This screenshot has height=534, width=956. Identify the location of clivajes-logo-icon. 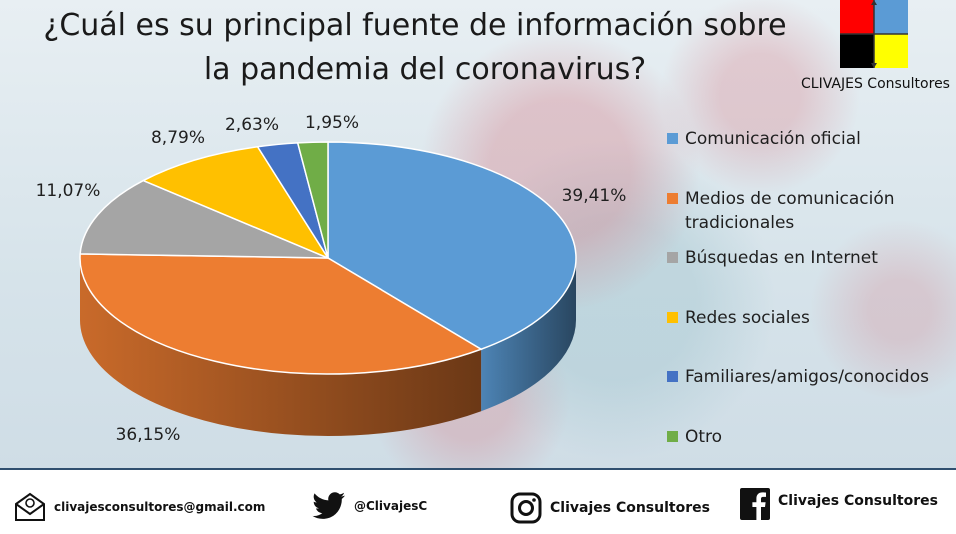
(874, 34).